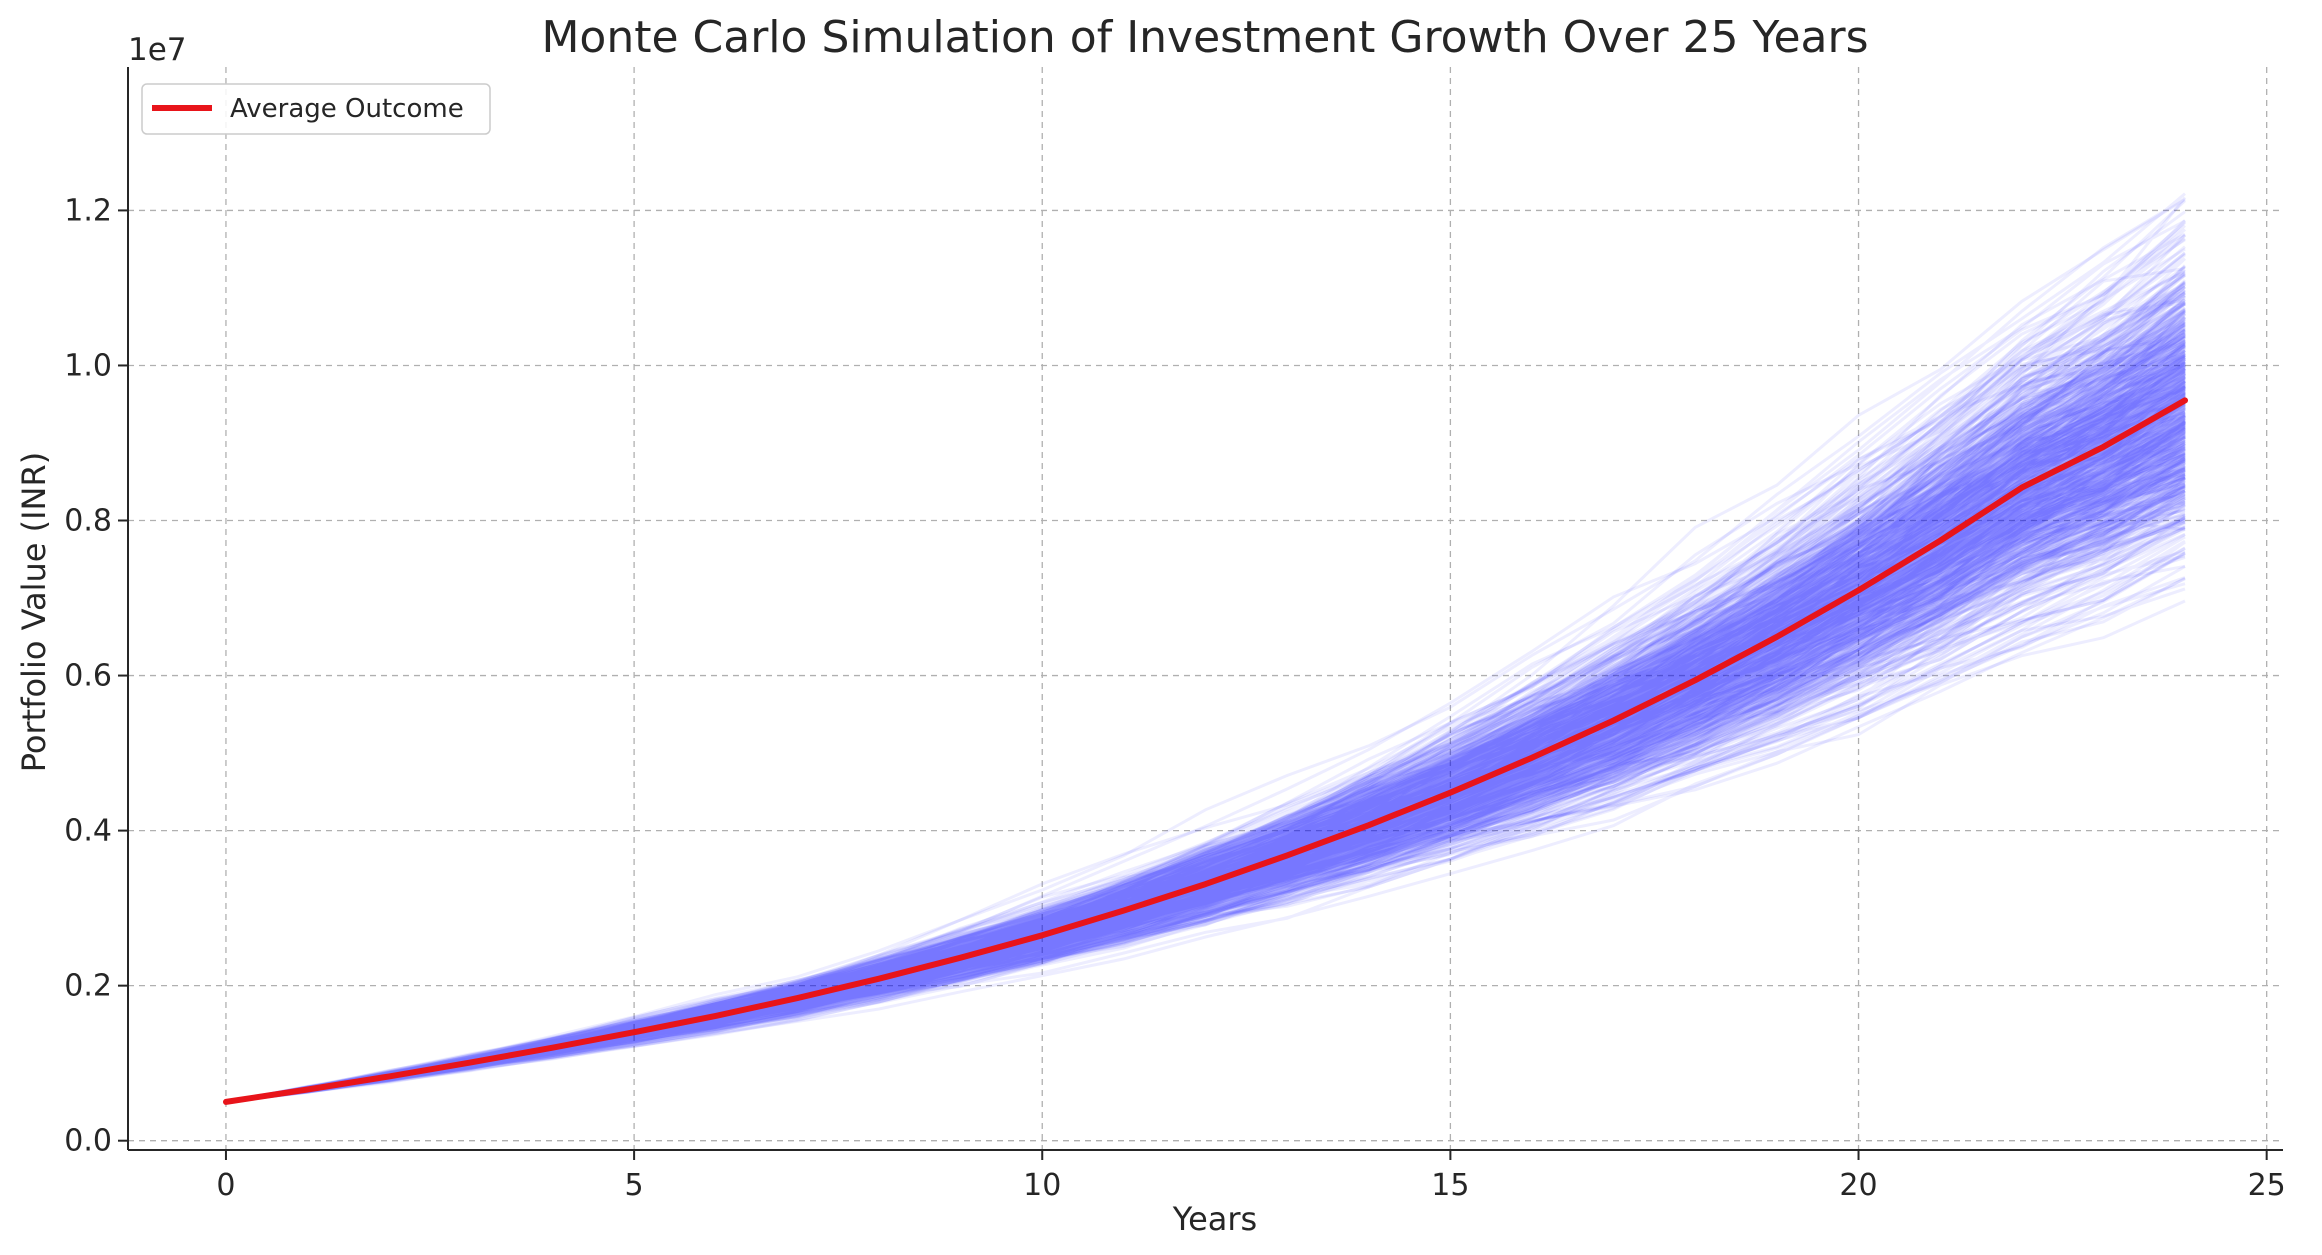 This screenshot has height=1255, width=2322. What do you see at coordinates (347, 109) in the screenshot?
I see `legend-label: Average Outcome` at bounding box center [347, 109].